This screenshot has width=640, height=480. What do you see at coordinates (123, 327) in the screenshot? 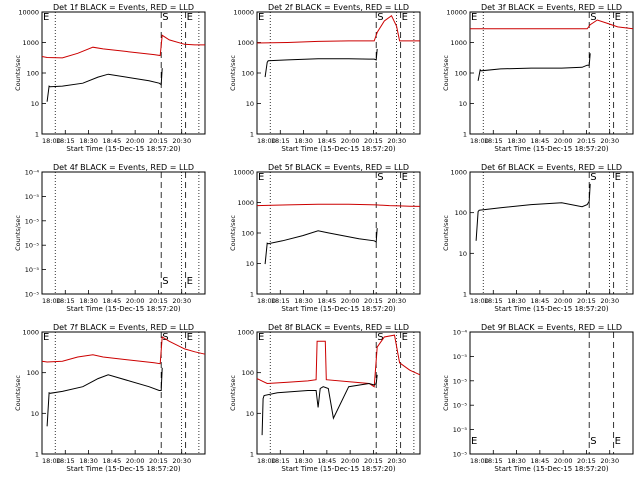
I see `panel-title: Det 7f BLACK = Events, RED = LLD` at bounding box center [123, 327].